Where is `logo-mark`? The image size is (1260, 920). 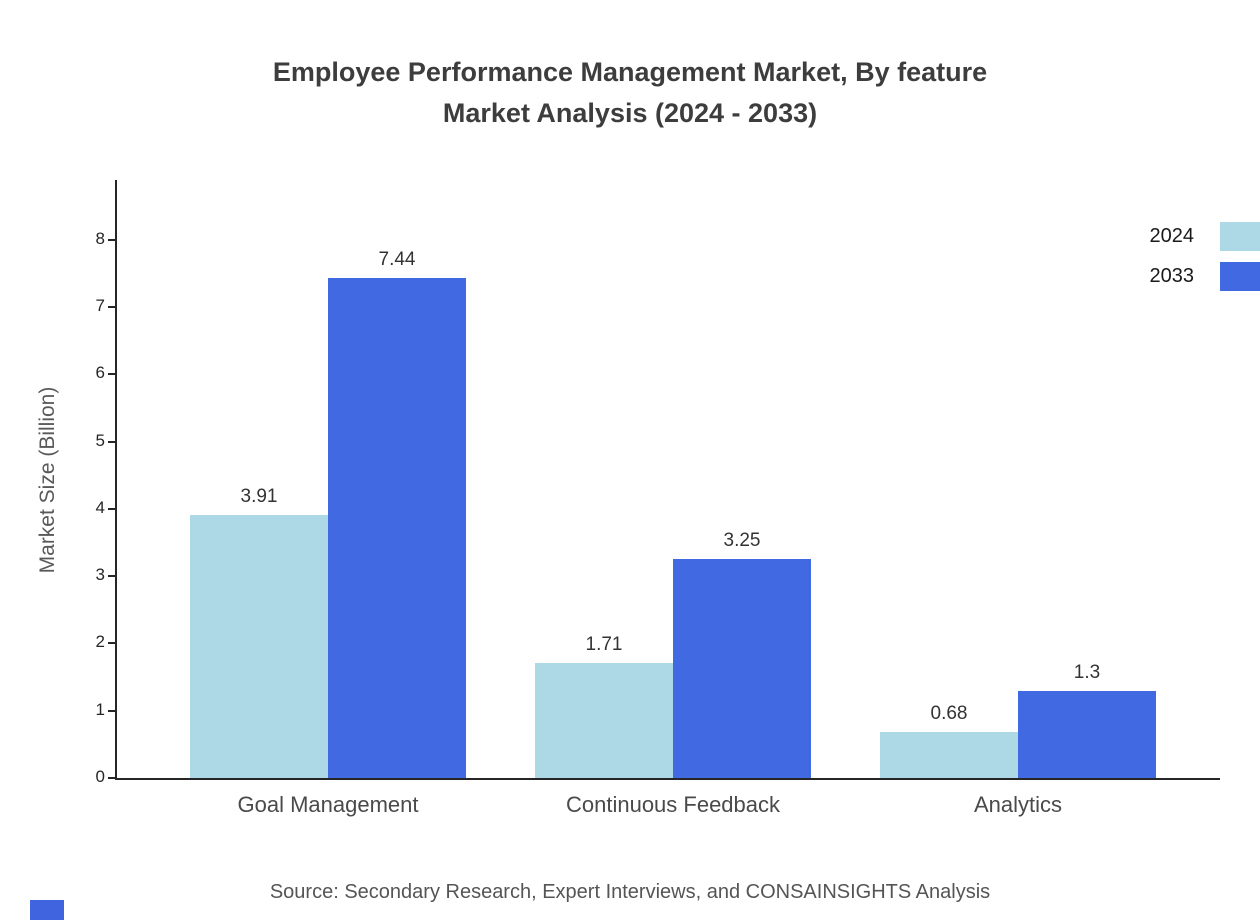
logo-mark is located at coordinates (47, 910).